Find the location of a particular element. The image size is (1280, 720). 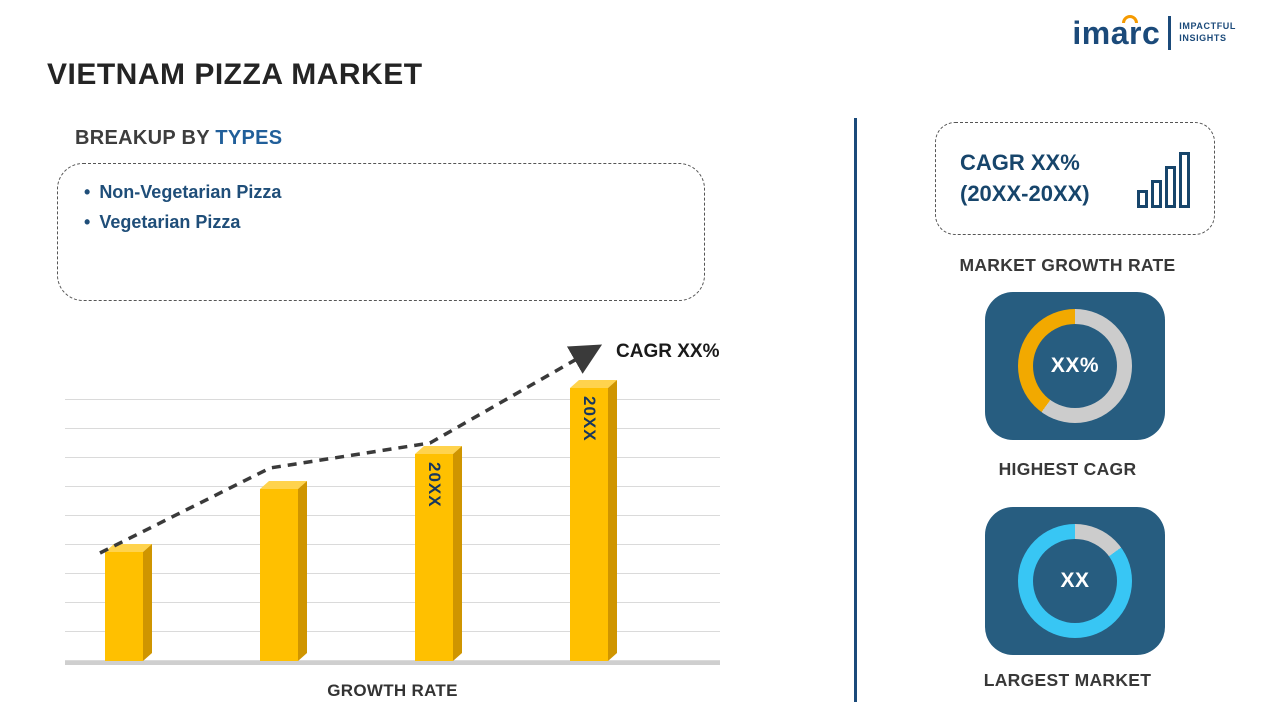

bar-chart-icon is located at coordinates (1163, 179).